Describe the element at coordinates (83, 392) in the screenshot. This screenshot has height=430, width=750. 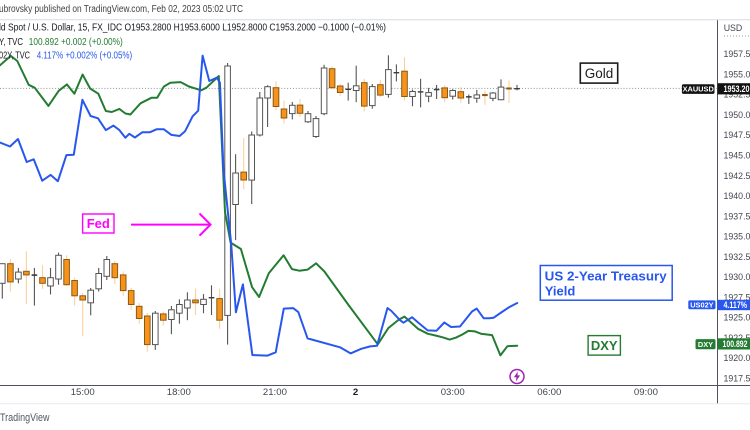
I see `svg-text: 15:00` at that location.